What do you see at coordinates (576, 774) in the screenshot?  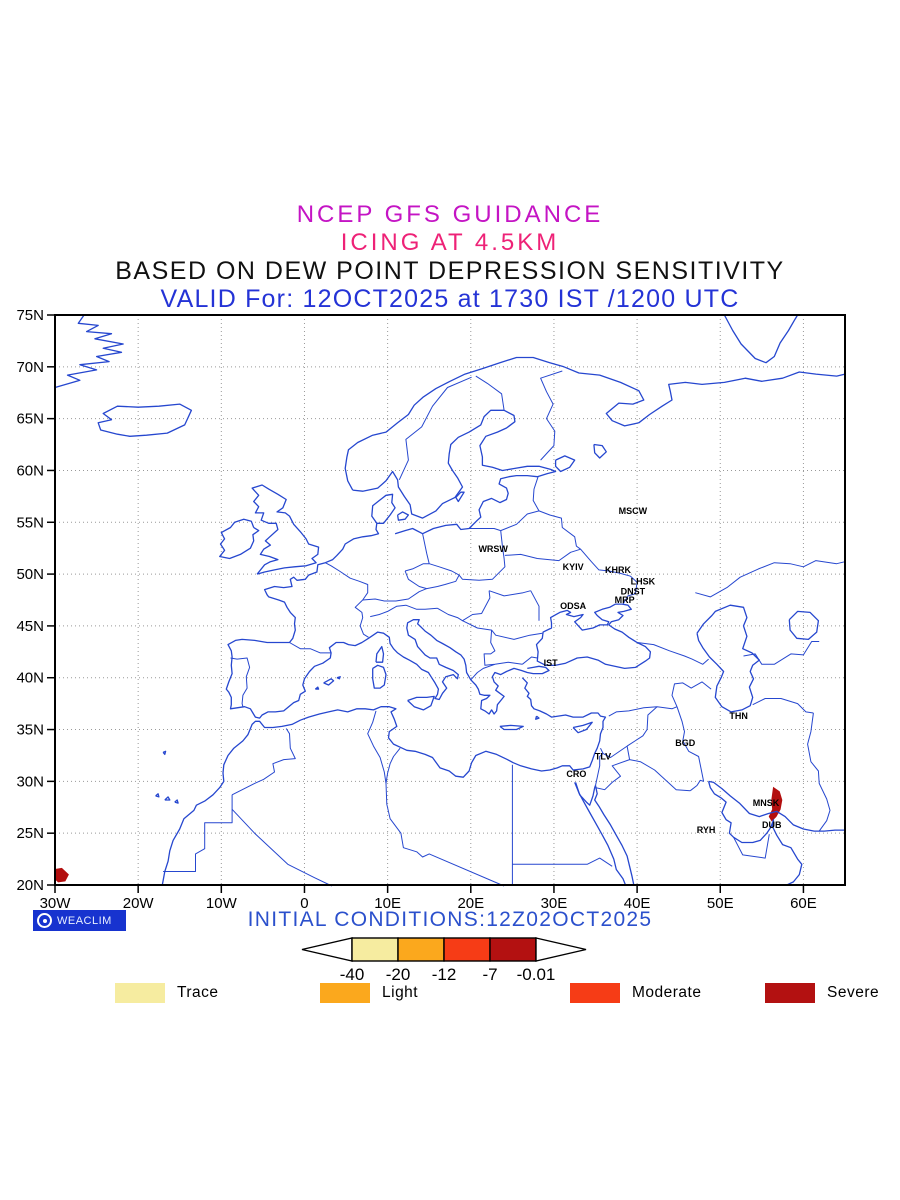 I see `city-label-cro: CRO` at bounding box center [576, 774].